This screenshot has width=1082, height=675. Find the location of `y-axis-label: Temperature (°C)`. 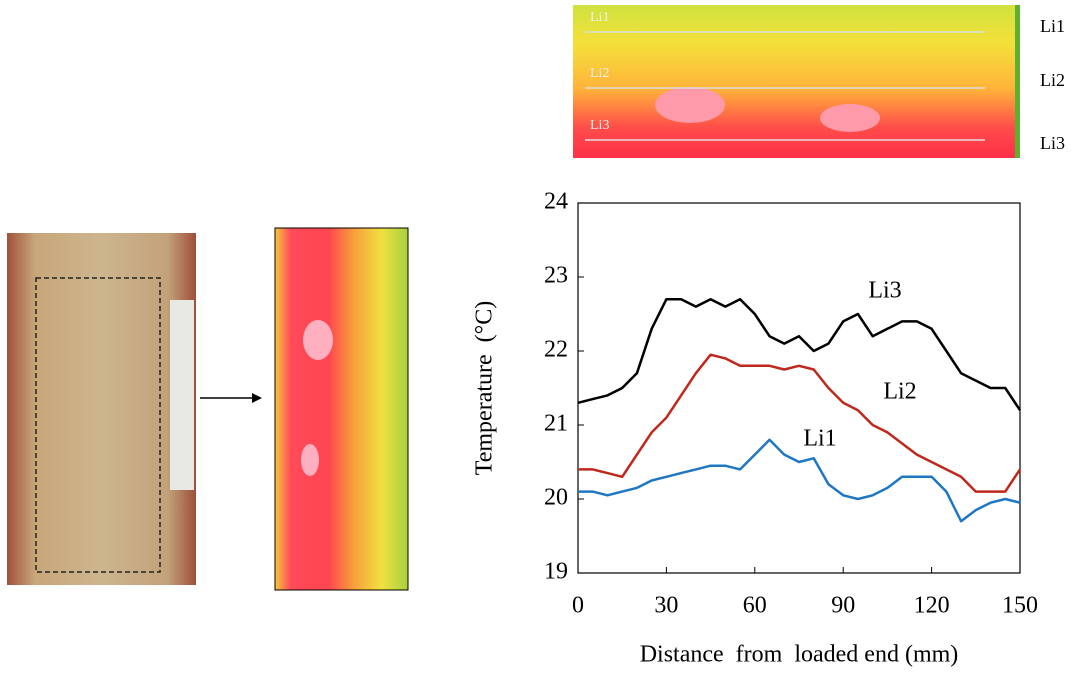

y-axis-label: Temperature (°C) is located at coordinates (485, 388).